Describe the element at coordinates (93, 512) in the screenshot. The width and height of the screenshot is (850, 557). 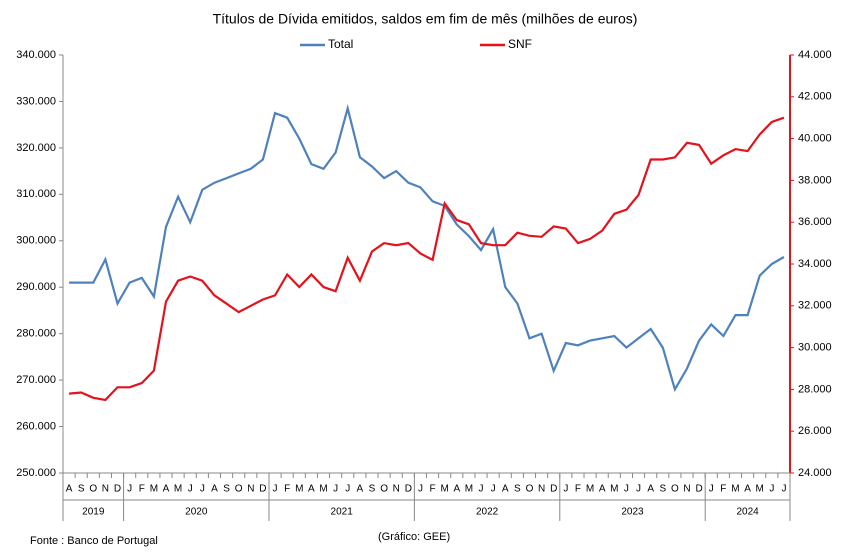
I see `year-label: 2019` at that location.